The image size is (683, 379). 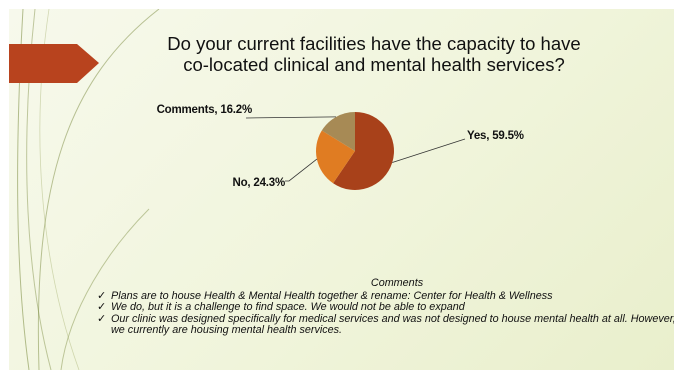 I want to click on leader-line-comments, so click(x=291, y=117).